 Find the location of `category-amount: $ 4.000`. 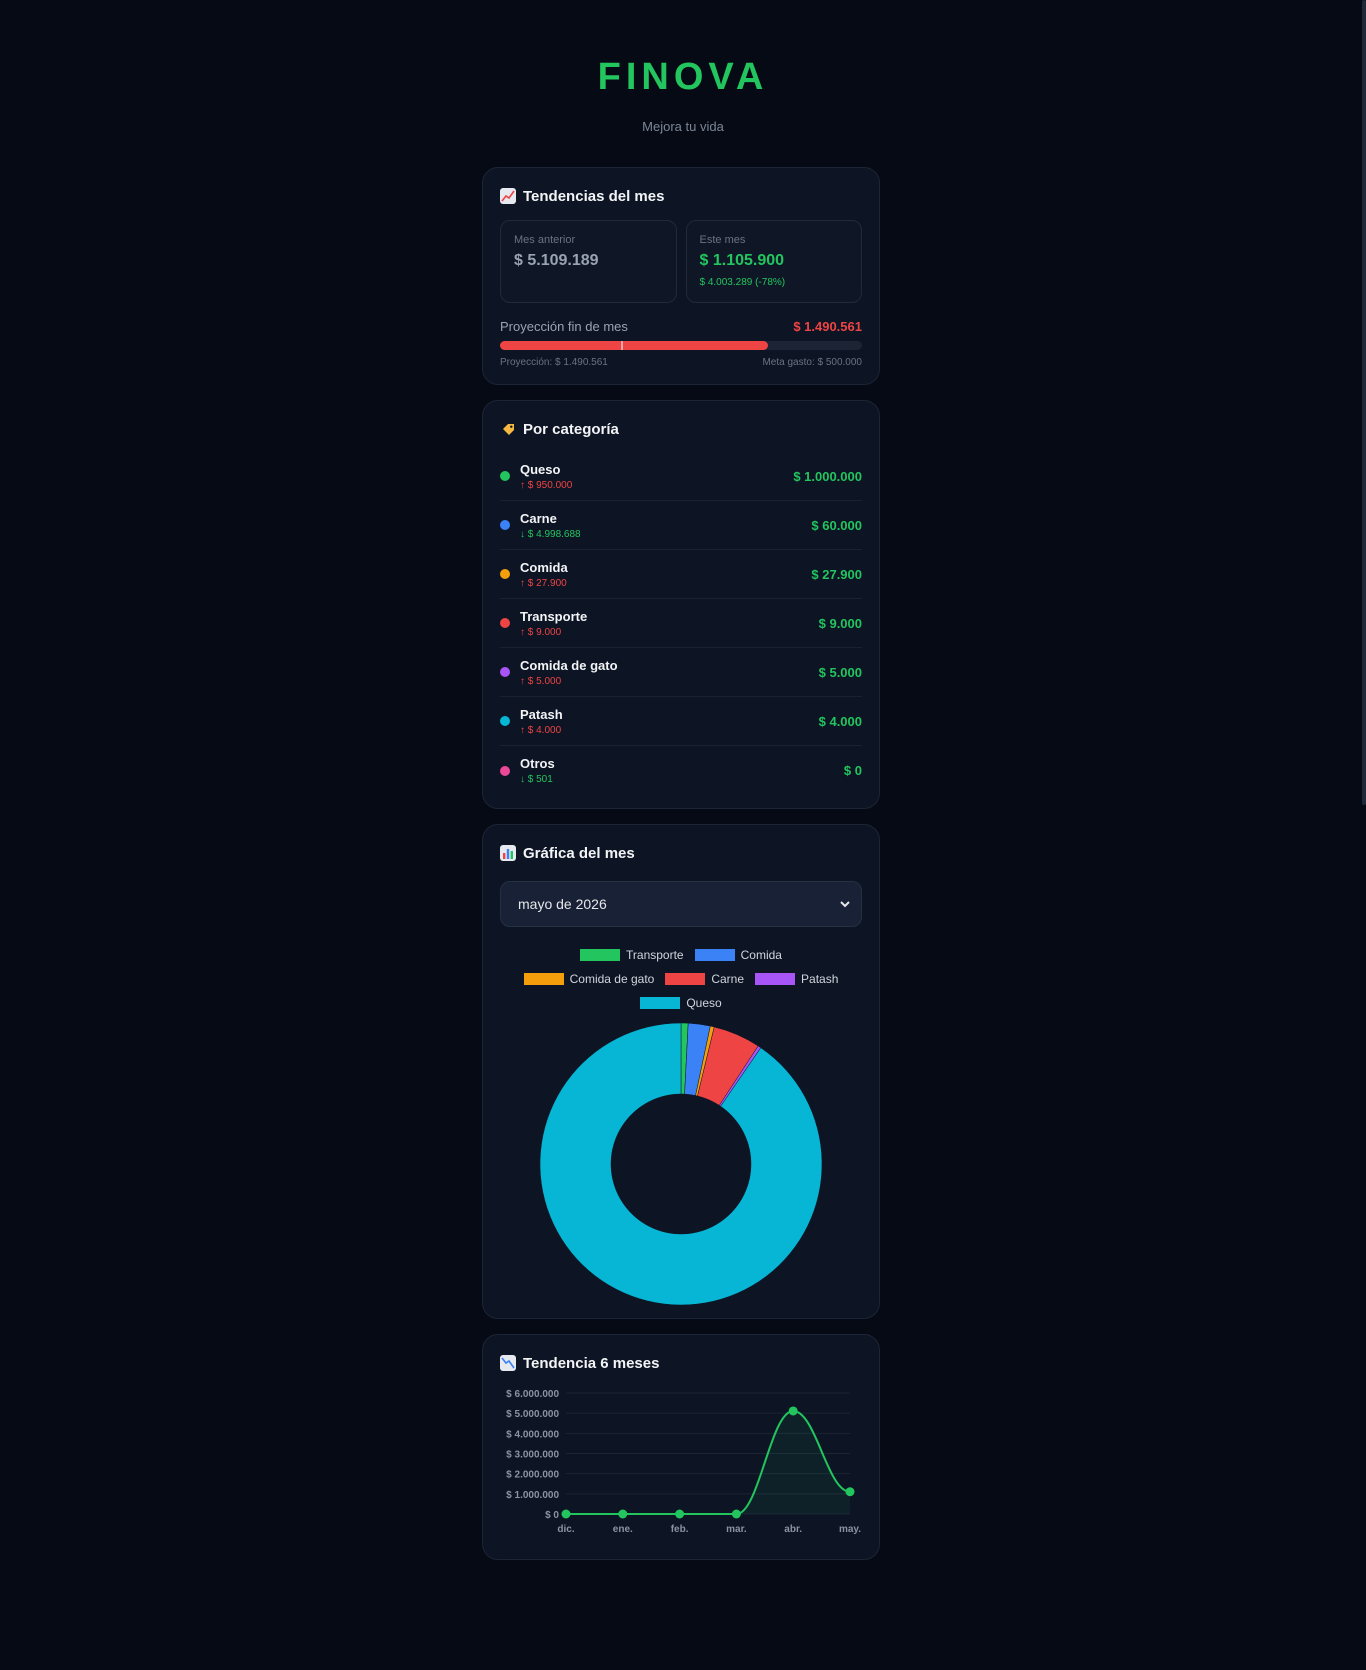

category-amount: $ 4.000 is located at coordinates (840, 721).